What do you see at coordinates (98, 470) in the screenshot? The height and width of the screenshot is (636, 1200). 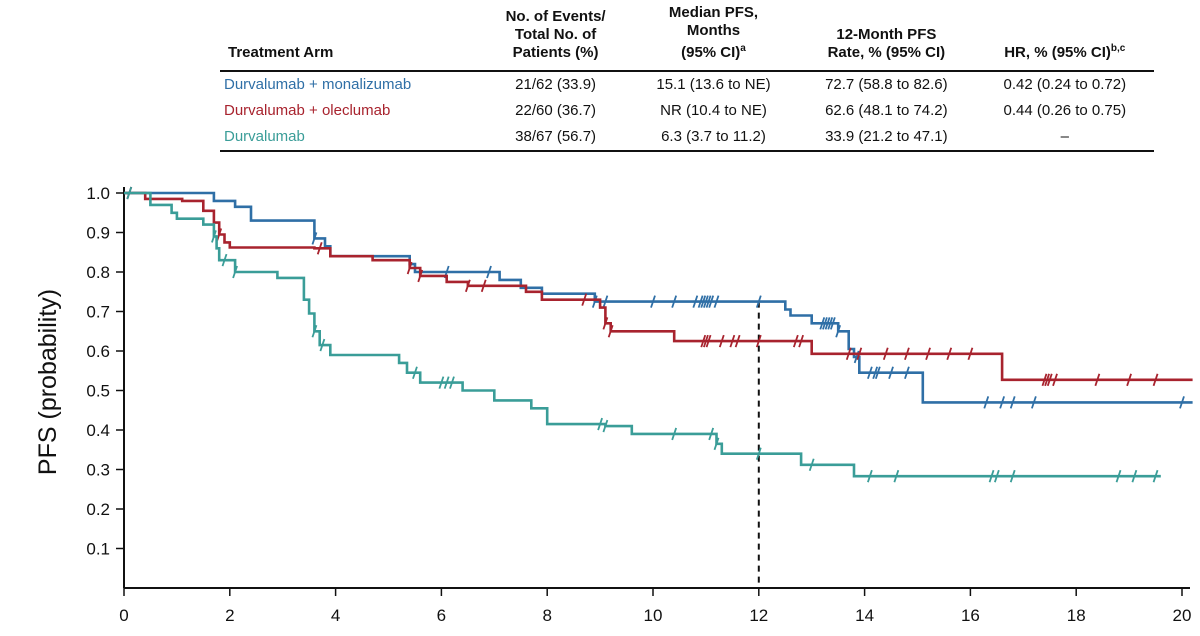 I see `y-tick-label: 0.3` at bounding box center [98, 470].